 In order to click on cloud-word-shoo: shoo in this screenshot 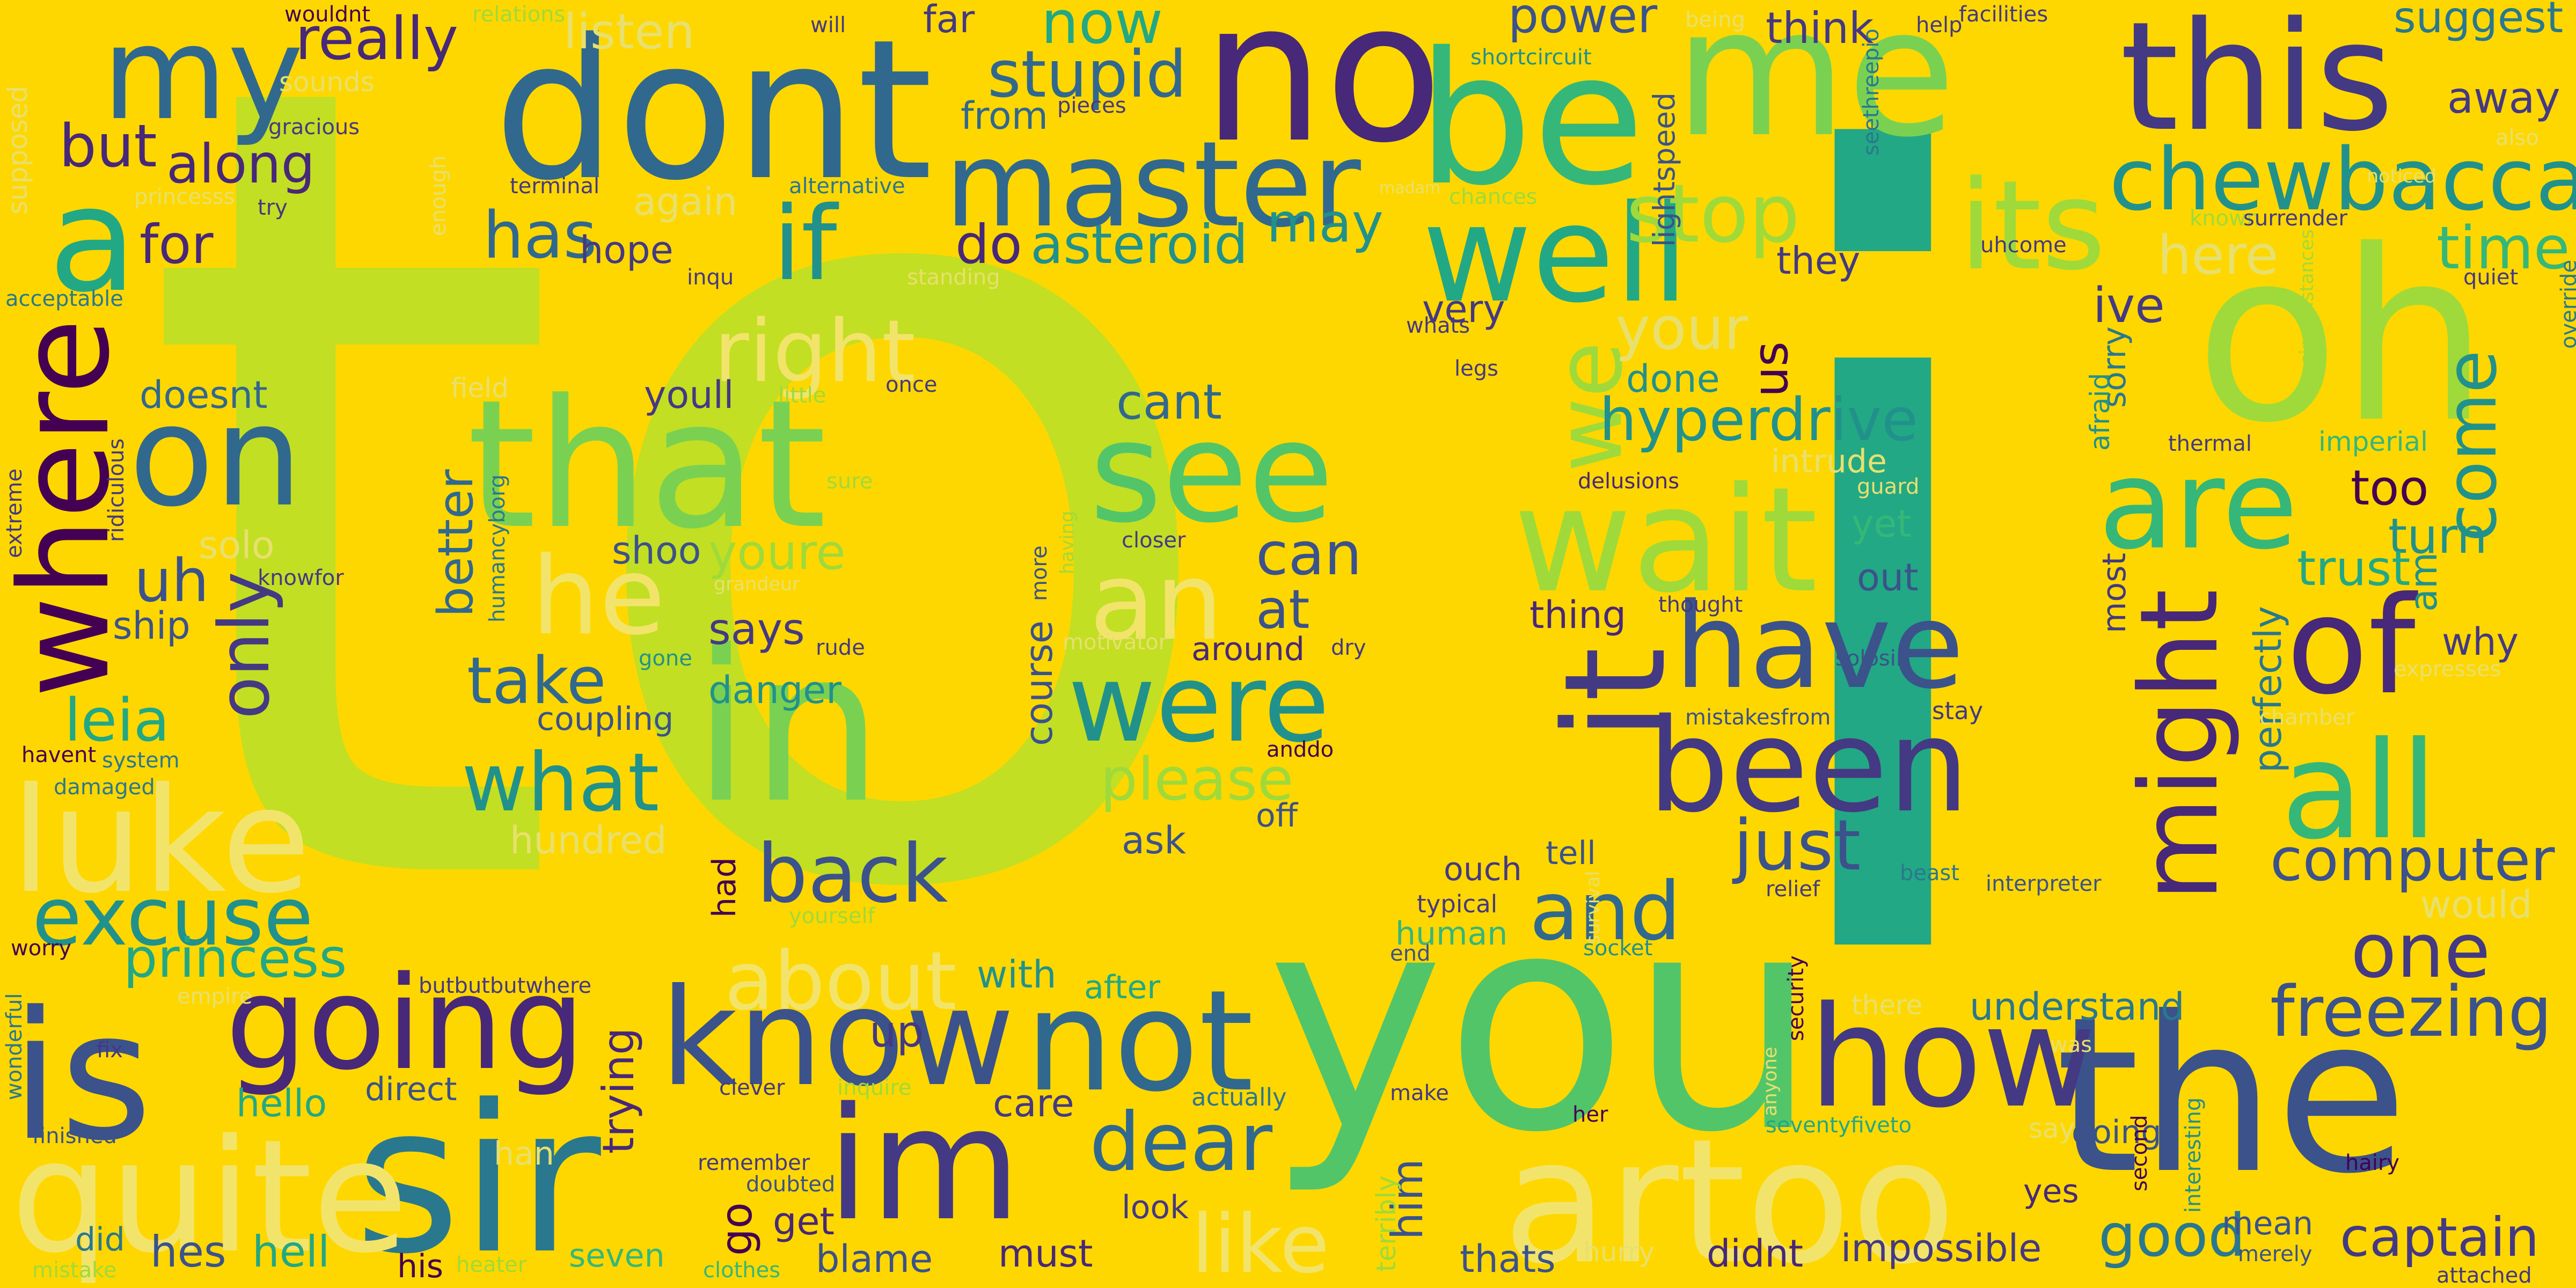, I will do `click(656, 551)`.